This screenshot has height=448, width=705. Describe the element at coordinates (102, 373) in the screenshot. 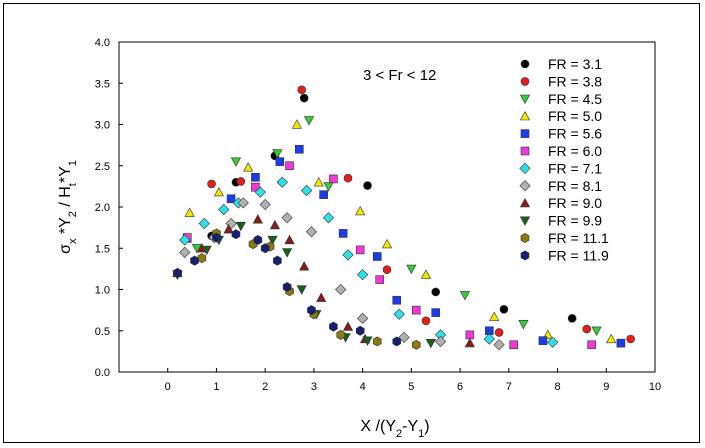

I see `y-tick-label: 0.0` at that location.